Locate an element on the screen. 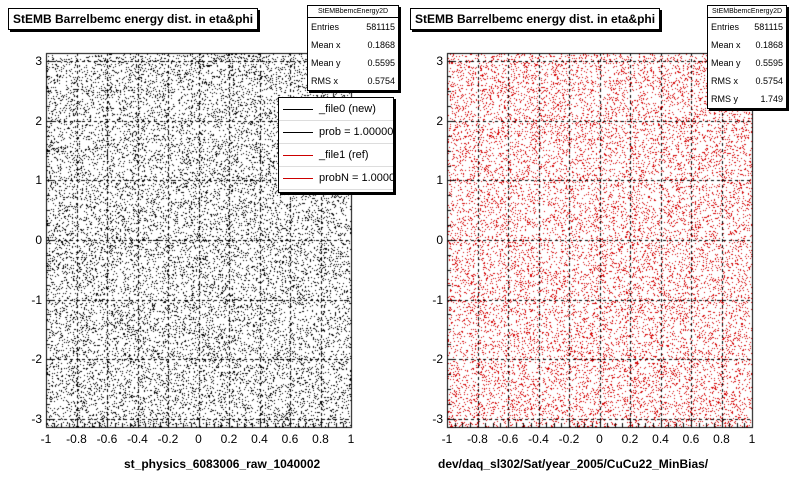 The image size is (800, 480). legend-entry: probN = 1.000000 is located at coordinates (336, 178).